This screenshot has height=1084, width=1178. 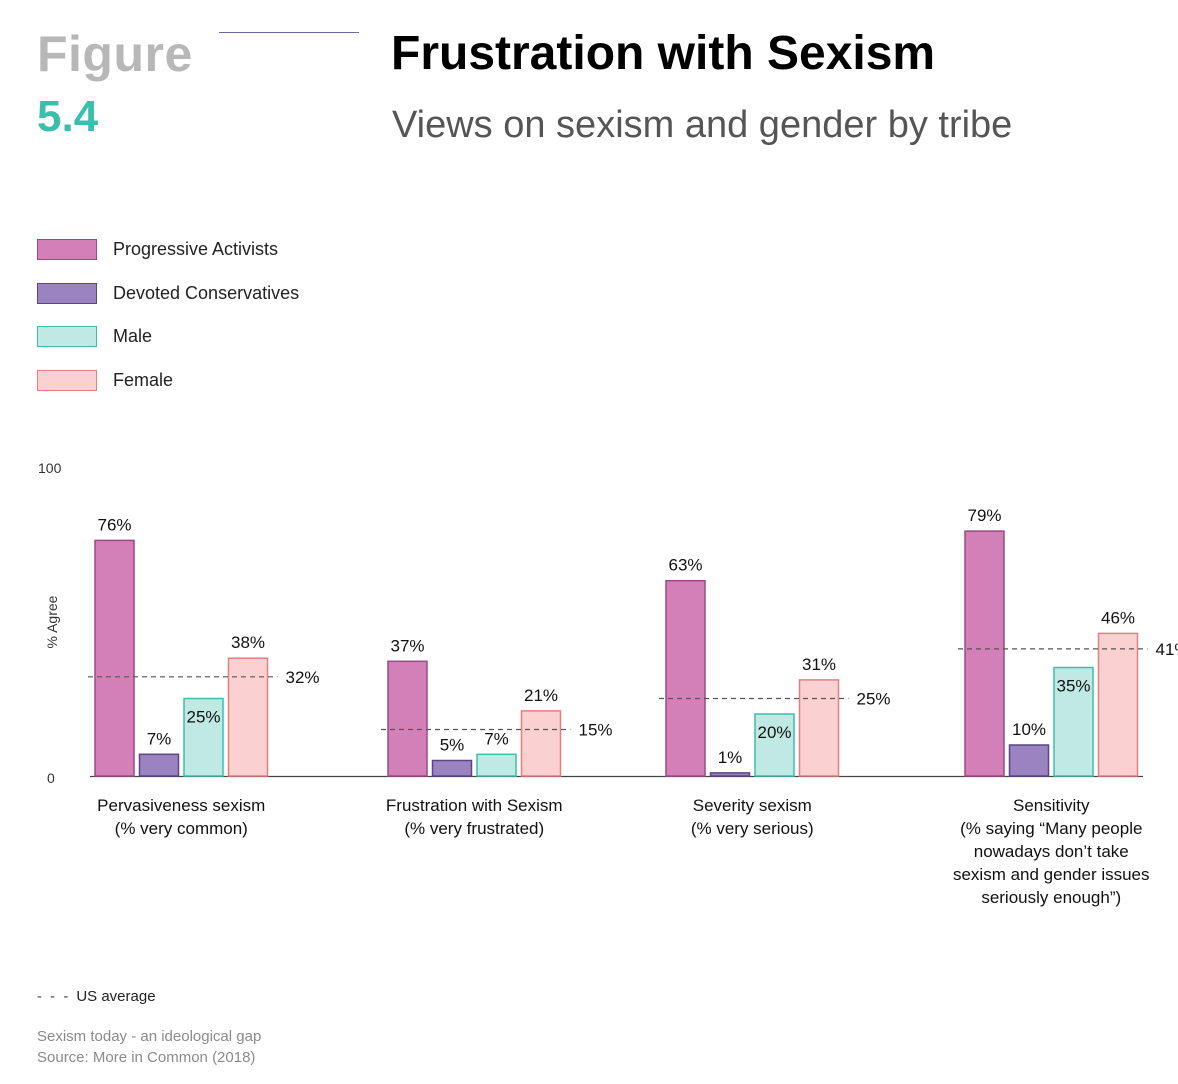 I want to click on us-average-value-label: 32%, so click(x=303, y=677).